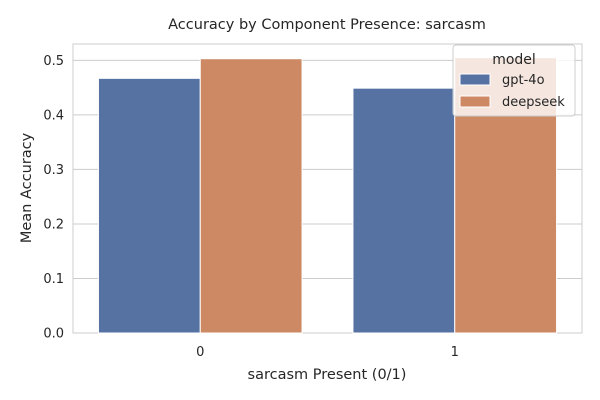  Describe the element at coordinates (514, 60) in the screenshot. I see `legend-title: model` at that location.